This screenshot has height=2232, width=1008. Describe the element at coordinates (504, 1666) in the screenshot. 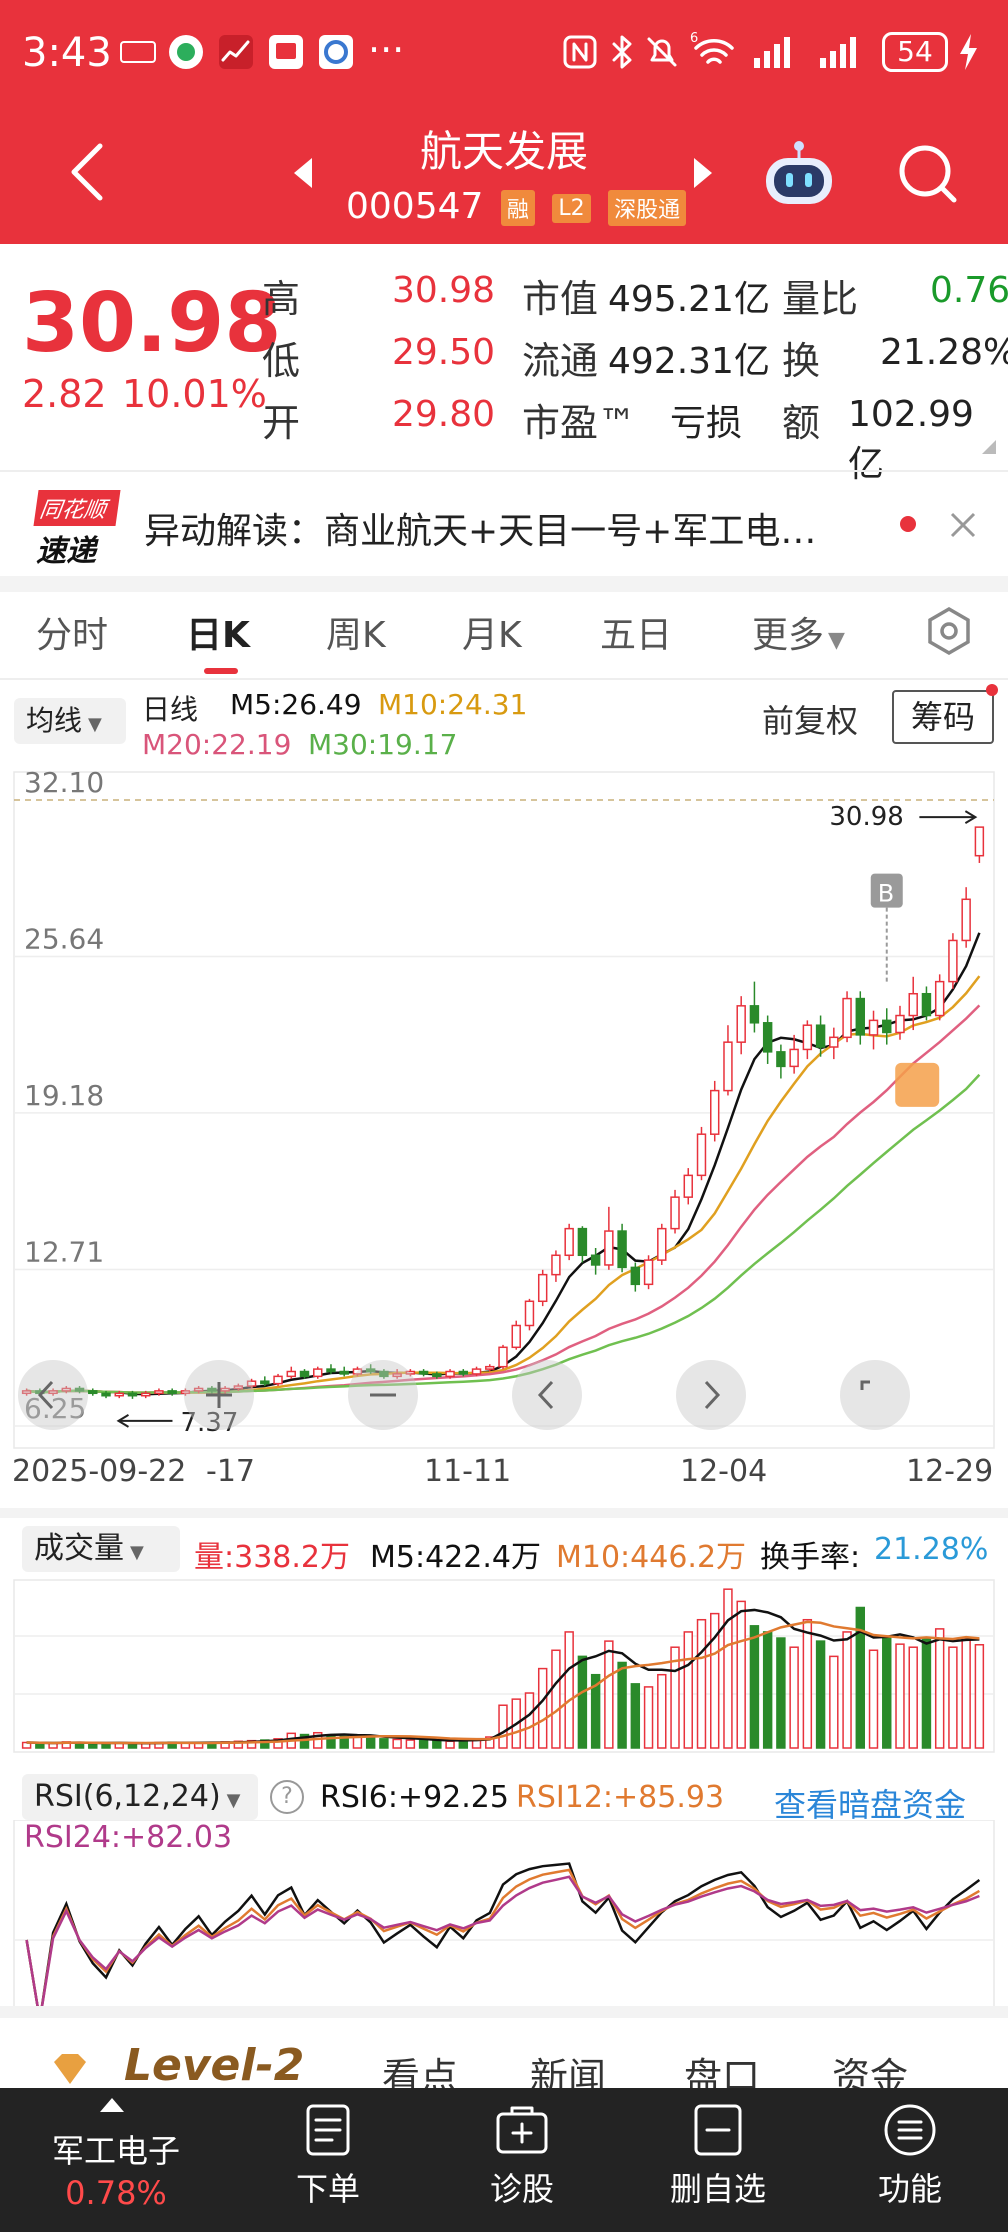

I see `volume-chart` at that location.